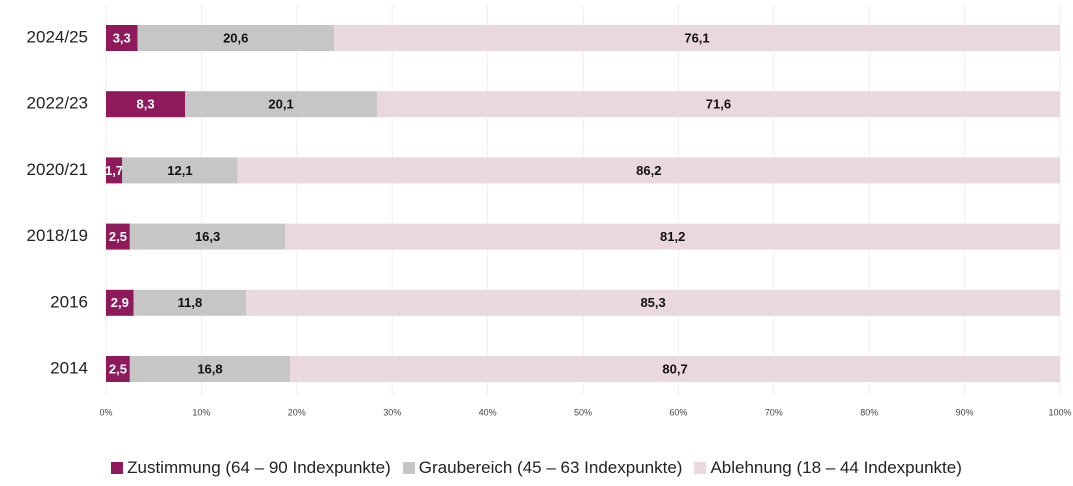 The width and height of the screenshot is (1073, 486). Describe the element at coordinates (392, 412) in the screenshot. I see `x-tick-label: 30%` at that location.